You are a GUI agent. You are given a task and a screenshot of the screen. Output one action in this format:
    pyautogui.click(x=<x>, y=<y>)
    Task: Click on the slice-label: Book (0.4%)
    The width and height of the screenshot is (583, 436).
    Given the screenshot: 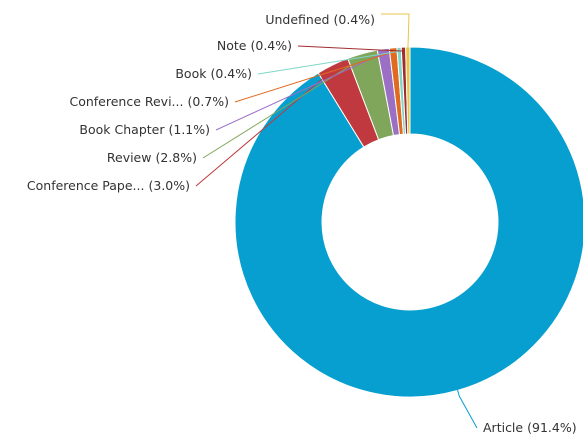 What is the action you would take?
    pyautogui.click(x=213, y=73)
    